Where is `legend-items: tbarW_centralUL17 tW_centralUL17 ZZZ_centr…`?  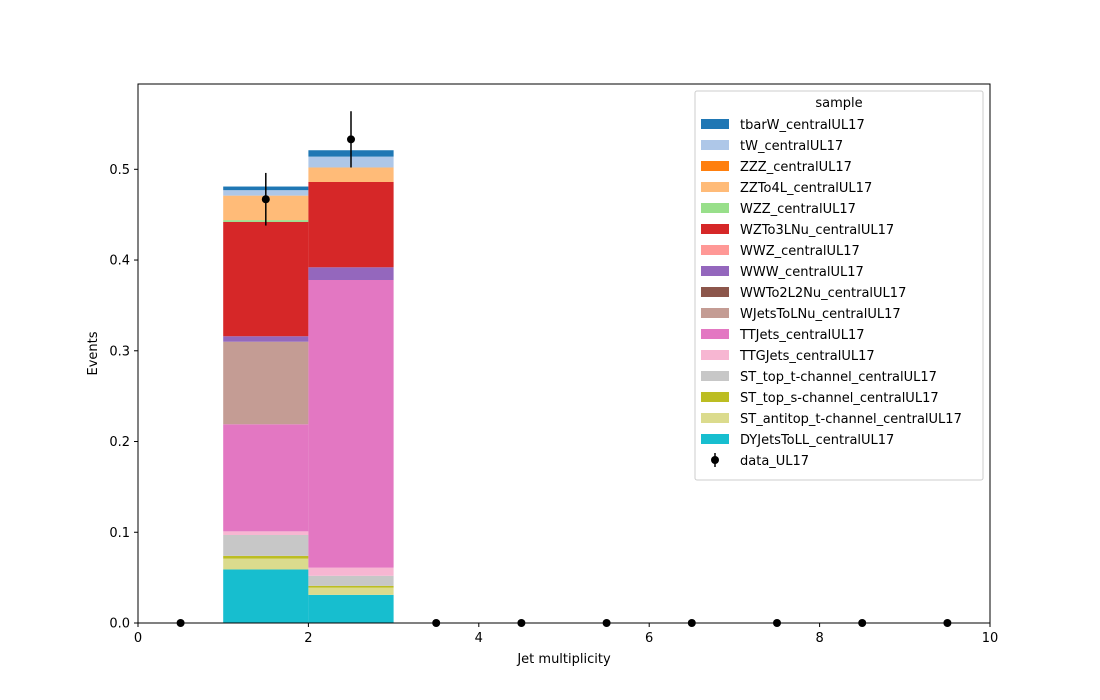
legend-items: tbarW_centralUL17 tW_centralUL17 ZZZ_centr… is located at coordinates (831, 293).